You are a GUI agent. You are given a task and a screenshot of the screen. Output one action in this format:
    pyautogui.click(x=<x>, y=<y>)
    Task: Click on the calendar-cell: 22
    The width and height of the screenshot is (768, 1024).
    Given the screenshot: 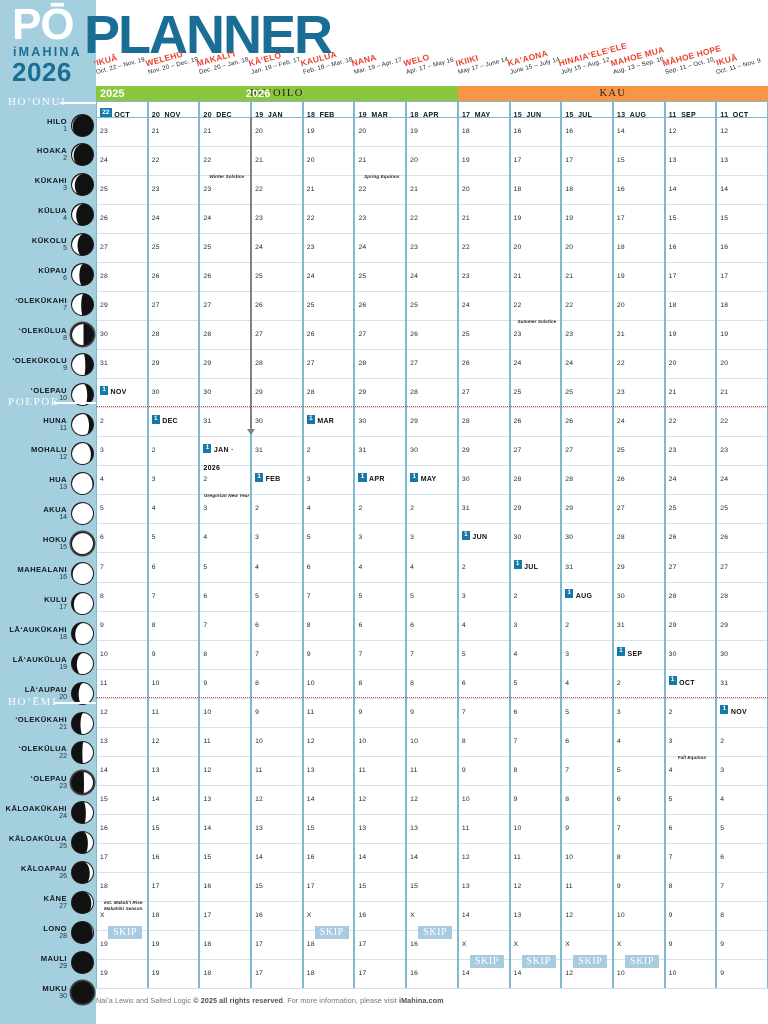 What is the action you would take?
    pyautogui.click(x=380, y=191)
    